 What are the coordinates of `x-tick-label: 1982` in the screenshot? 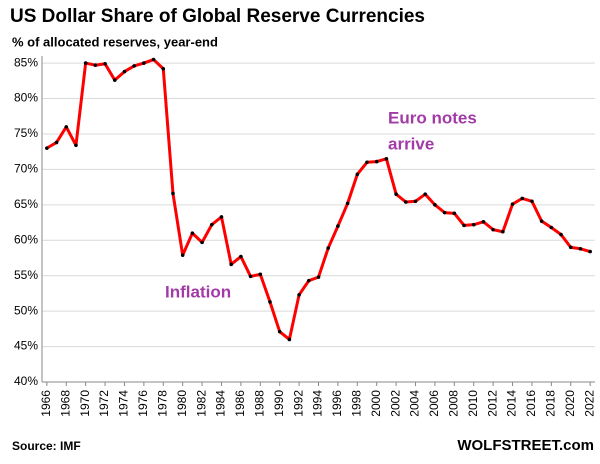 It's located at (201, 403).